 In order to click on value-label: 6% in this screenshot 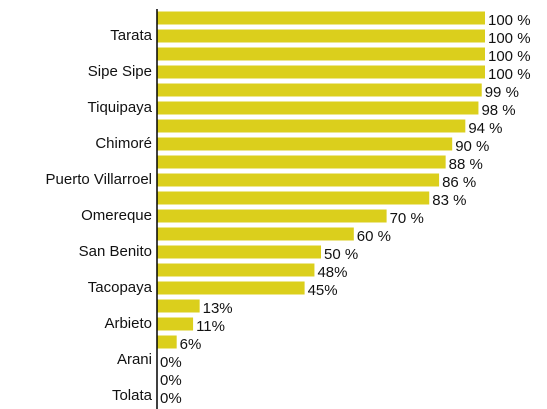, I will do `click(191, 344)`.